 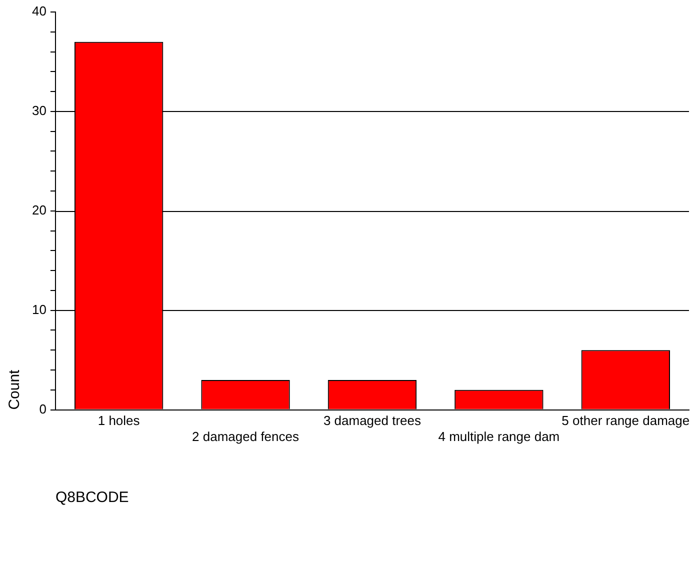 I want to click on y-tick-label: 20, so click(x=39, y=210).